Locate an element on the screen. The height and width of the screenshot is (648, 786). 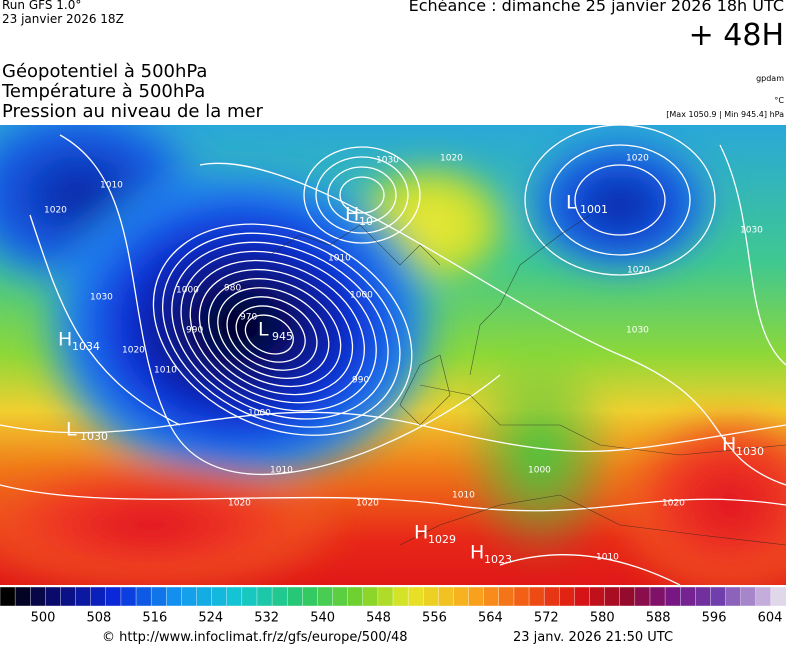
unit: °C is located at coordinates (779, 100).